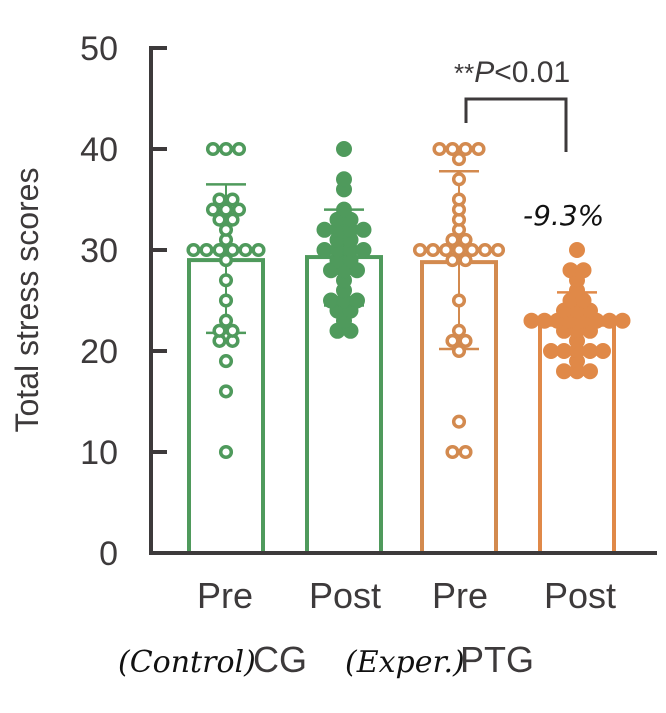 Image resolution: width=666 pixels, height=713 pixels. What do you see at coordinates (345, 595) in the screenshot?
I see `category-label-cg-post: Post` at bounding box center [345, 595].